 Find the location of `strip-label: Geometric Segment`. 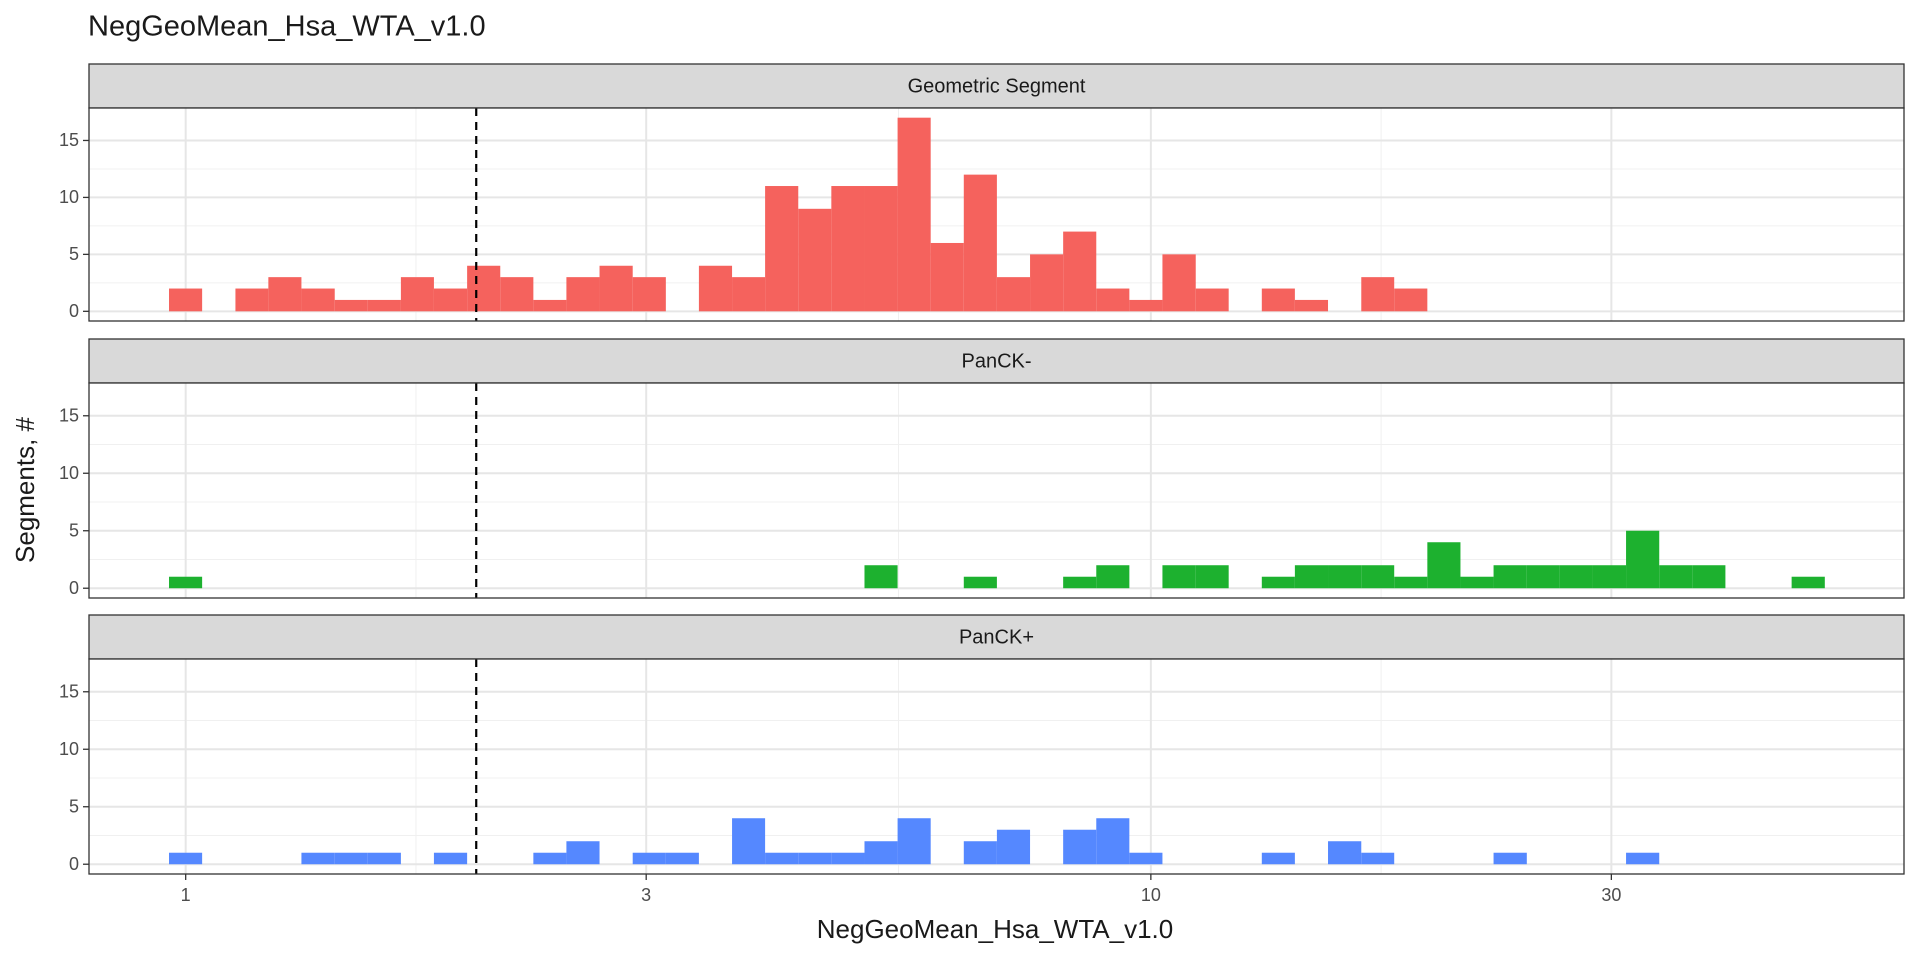

strip-label: Geometric Segment is located at coordinates (997, 86).